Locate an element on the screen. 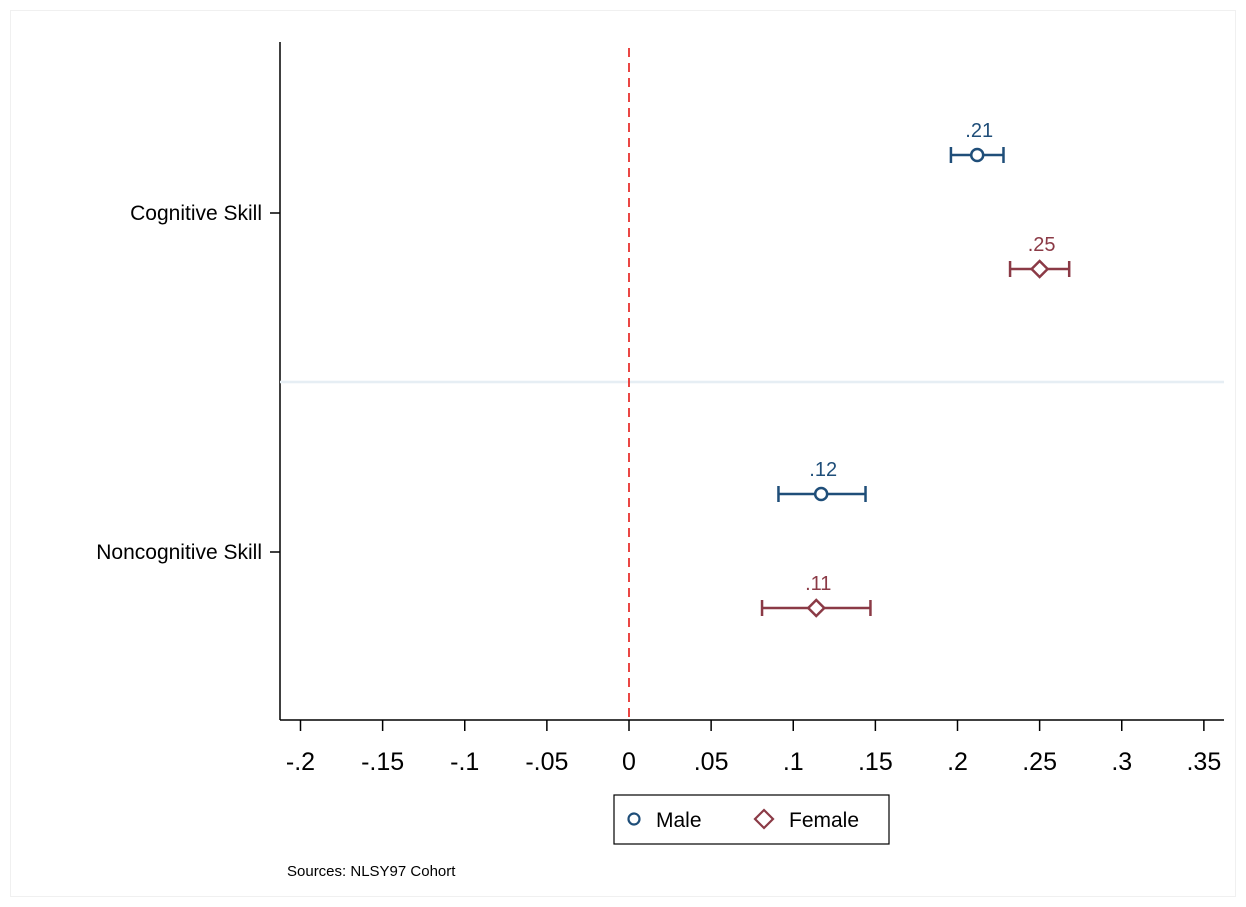 Image resolution: width=1246 pixels, height=907 pixels. x-tick-label: -.05 is located at coordinates (546, 762).